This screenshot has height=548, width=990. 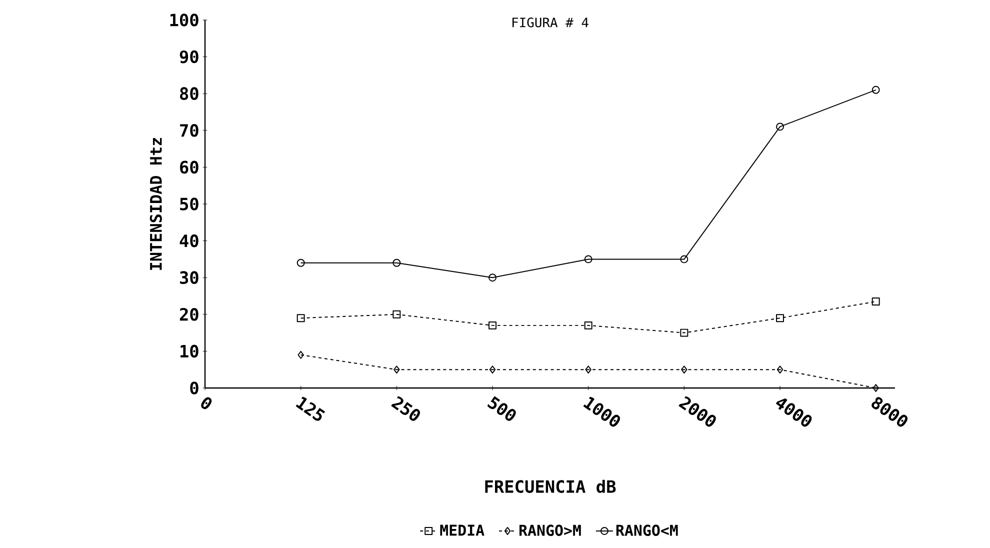 What do you see at coordinates (194, 388) in the screenshot?
I see `y-tick-label: 0` at bounding box center [194, 388].